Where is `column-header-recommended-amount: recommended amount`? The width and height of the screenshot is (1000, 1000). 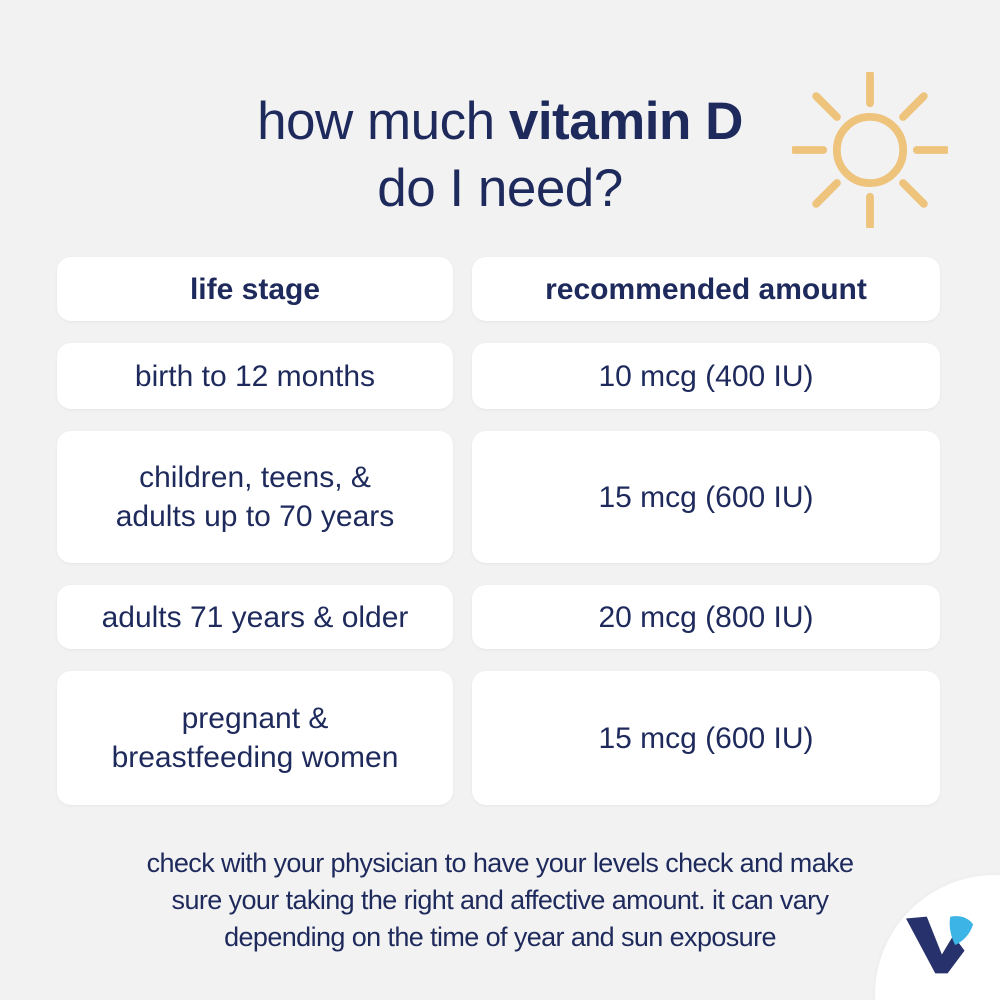
column-header-recommended-amount: recommended amount is located at coordinates (706, 289).